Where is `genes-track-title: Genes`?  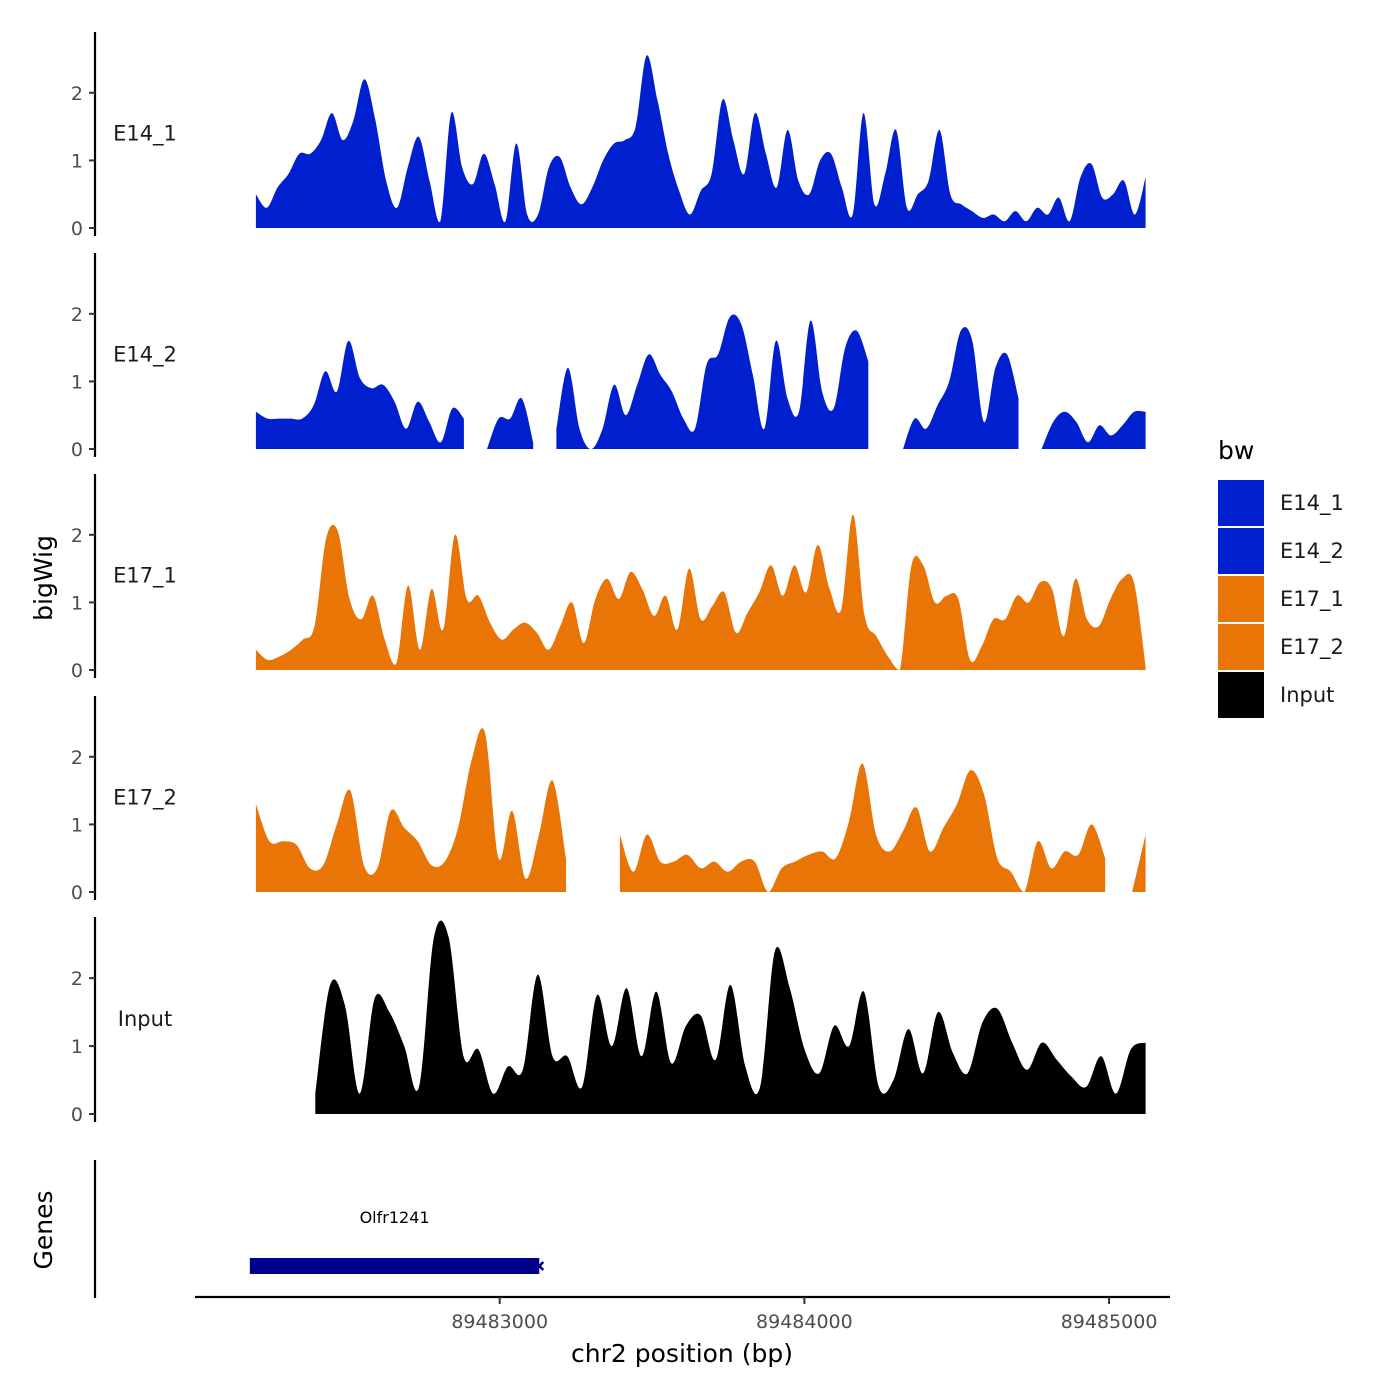
genes-track-title: Genes is located at coordinates (43, 1229).